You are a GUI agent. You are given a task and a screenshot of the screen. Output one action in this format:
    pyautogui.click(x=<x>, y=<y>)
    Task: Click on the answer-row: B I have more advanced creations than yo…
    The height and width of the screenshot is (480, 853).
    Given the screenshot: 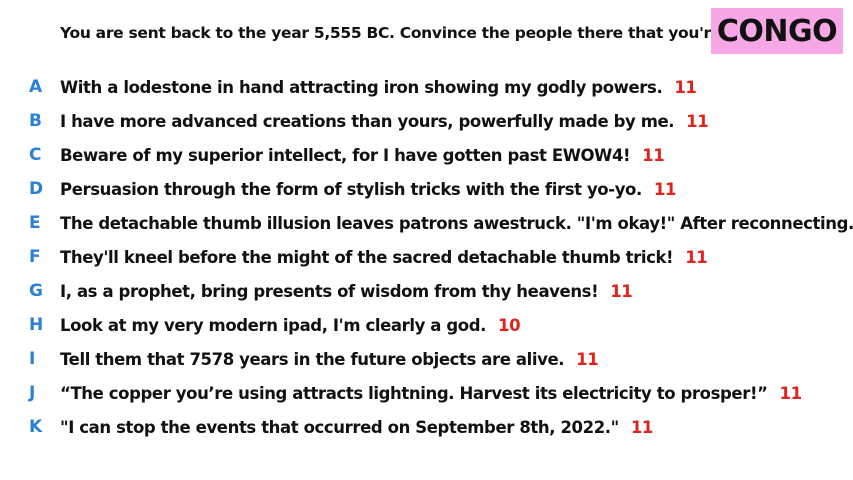 What is the action you would take?
    pyautogui.click(x=426, y=121)
    